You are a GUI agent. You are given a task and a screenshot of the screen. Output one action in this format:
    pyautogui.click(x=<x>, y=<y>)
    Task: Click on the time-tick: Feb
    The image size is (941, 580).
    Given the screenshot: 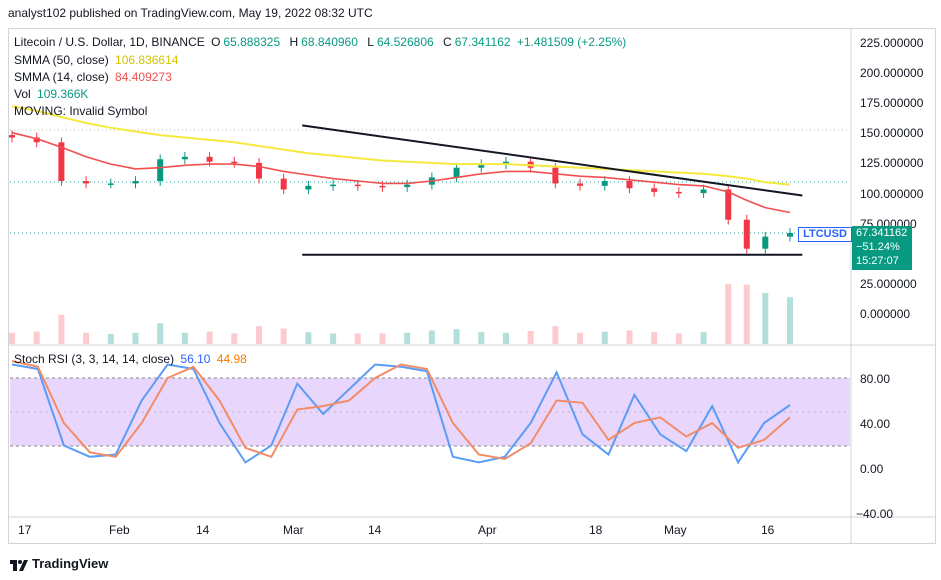 What is the action you would take?
    pyautogui.click(x=119, y=530)
    